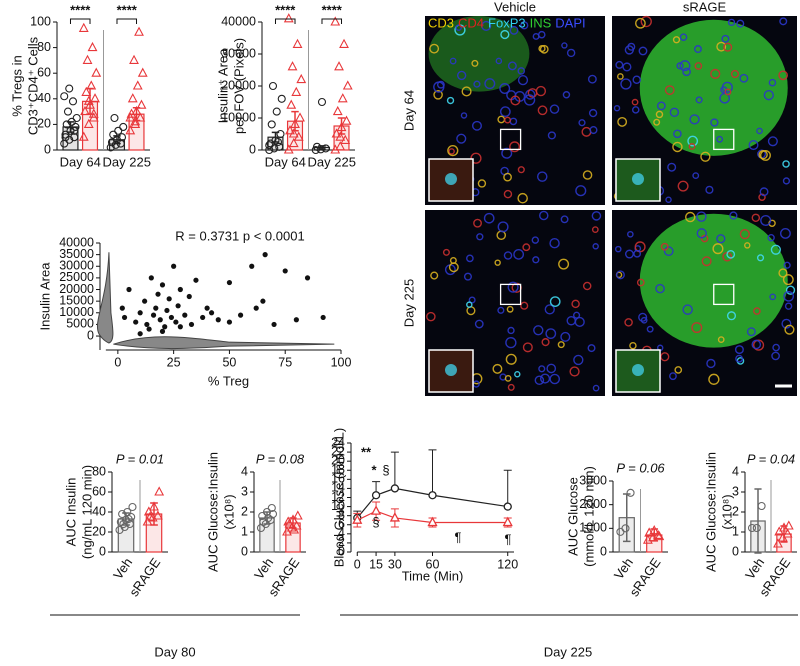 This screenshot has height=666, width=800. Describe the element at coordinates (338, 470) in the screenshot. I see `y-tick-label: 18` at that location.